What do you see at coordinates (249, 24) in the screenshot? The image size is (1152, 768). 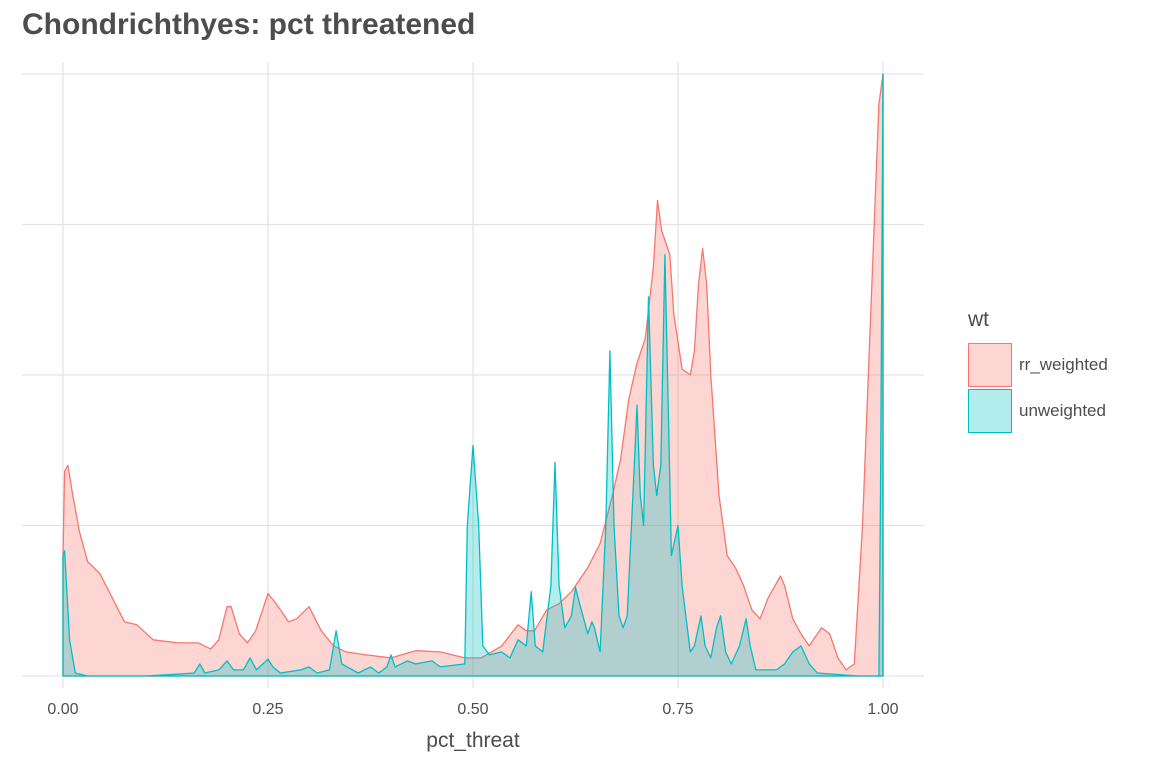 I see `chart-title: Chondrichthyes: pct threatened` at bounding box center [249, 24].